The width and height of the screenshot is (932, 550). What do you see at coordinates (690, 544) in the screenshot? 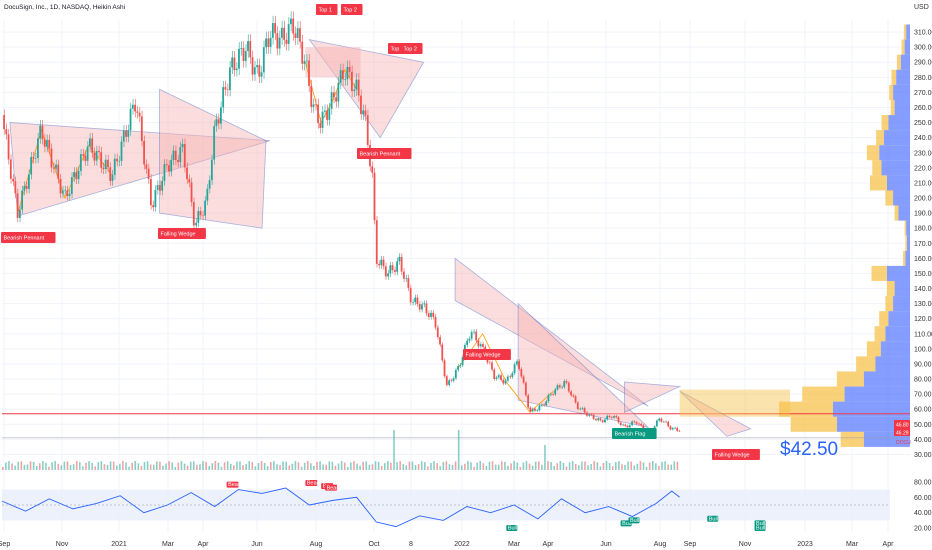
I see `time-tick-label: Sep` at bounding box center [690, 544].